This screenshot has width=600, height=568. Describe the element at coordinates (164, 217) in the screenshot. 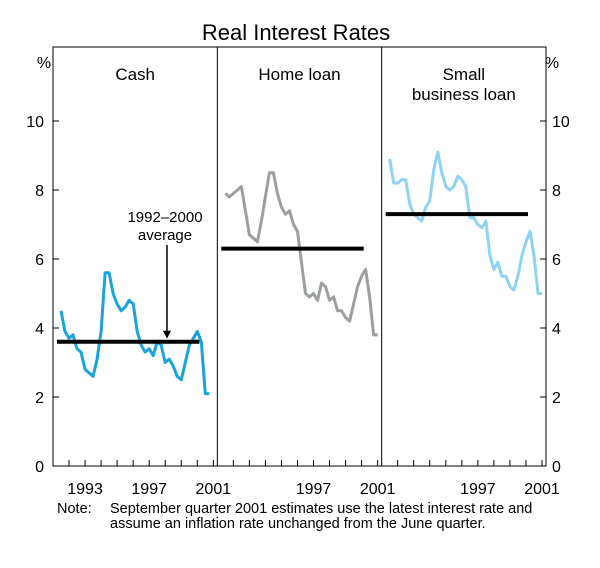

I see `average-label-line-1: 1992–2000` at that location.